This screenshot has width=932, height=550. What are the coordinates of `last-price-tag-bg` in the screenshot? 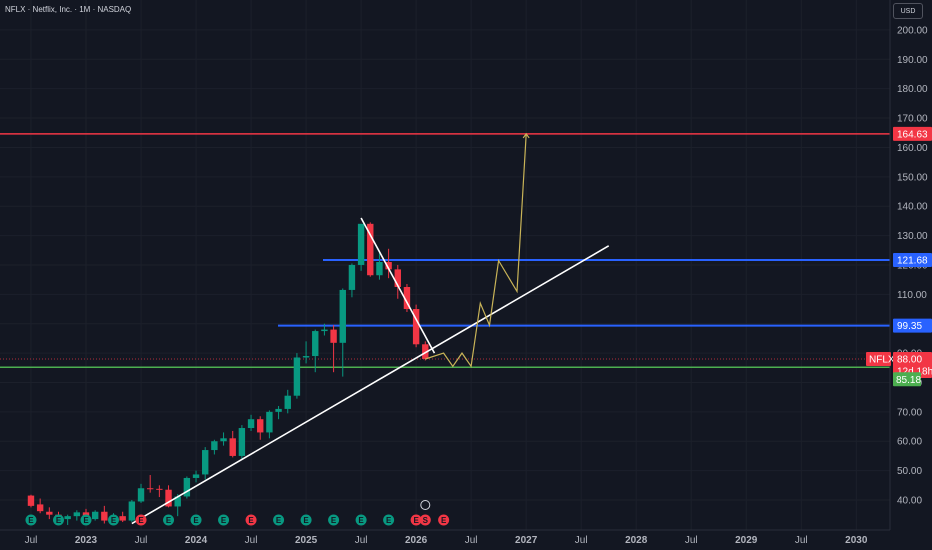 It's located at (912, 364).